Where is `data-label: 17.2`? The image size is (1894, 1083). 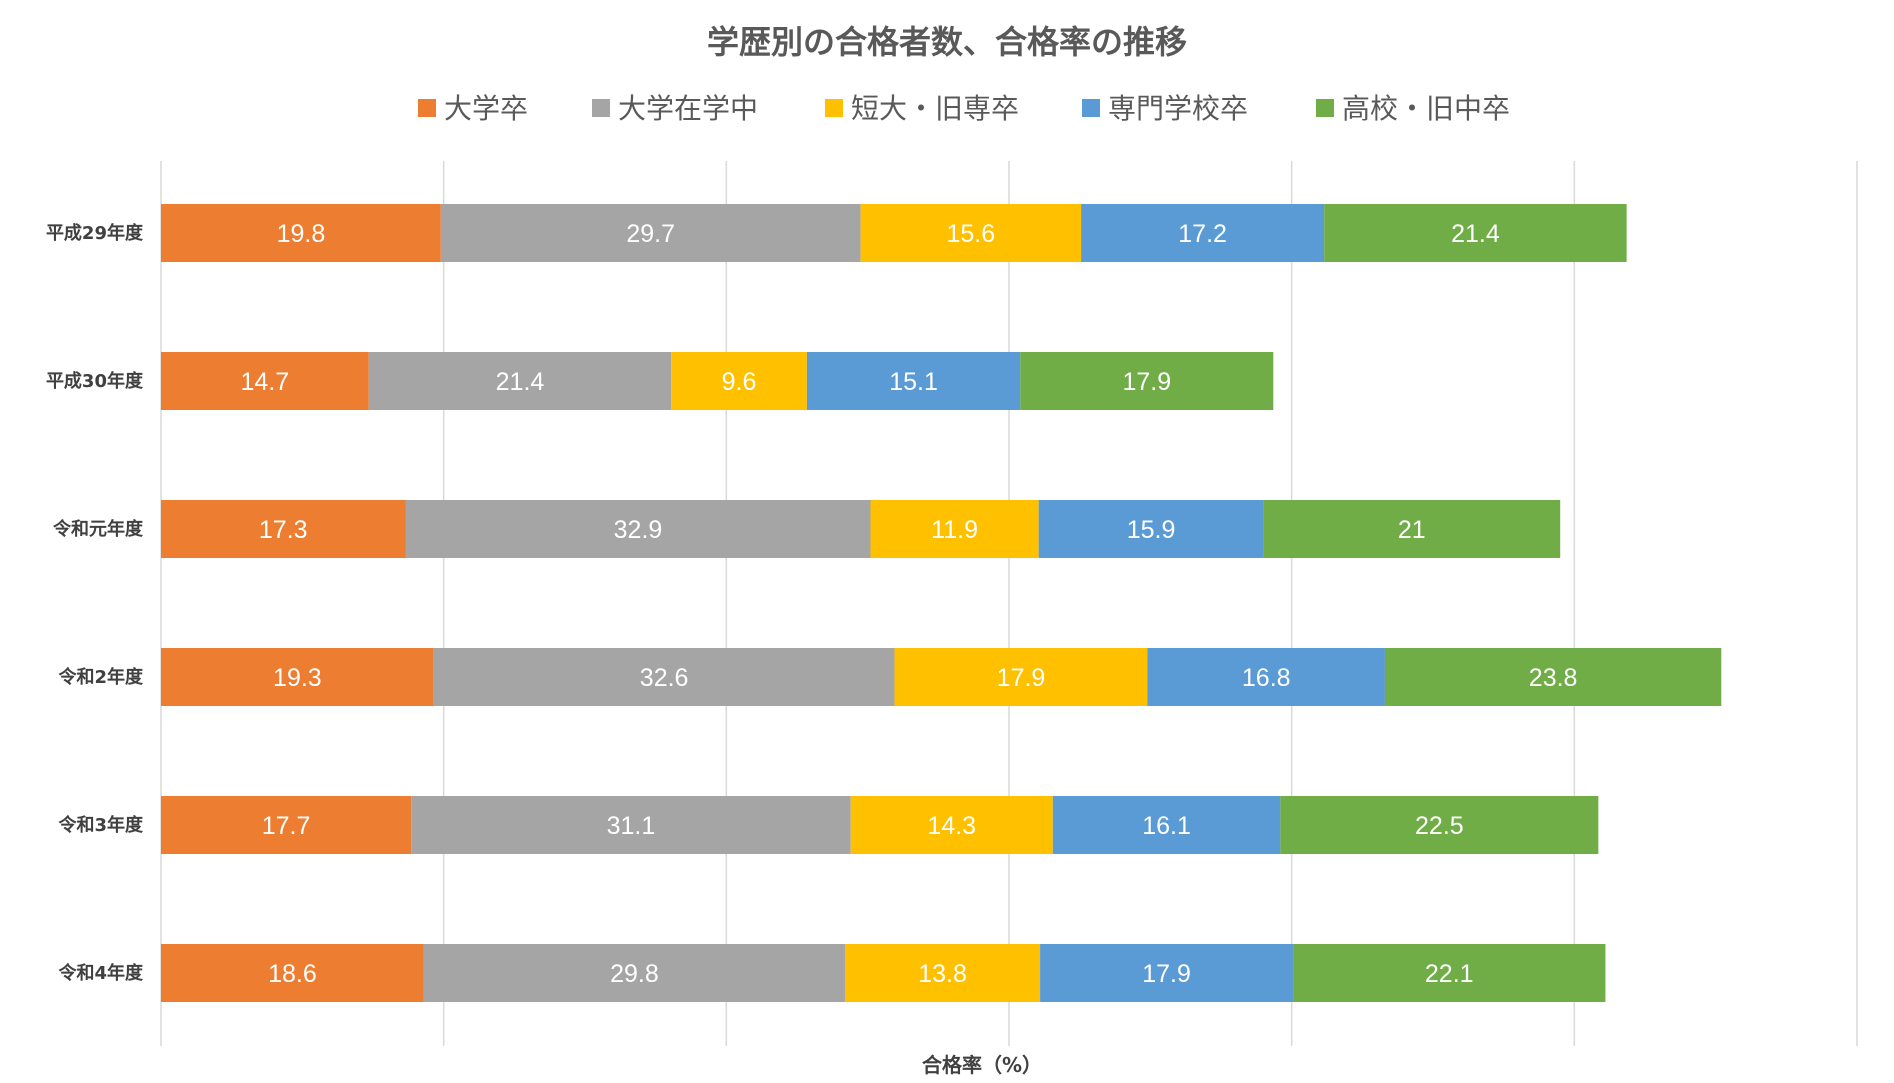
data-label: 17.2 is located at coordinates (1202, 234).